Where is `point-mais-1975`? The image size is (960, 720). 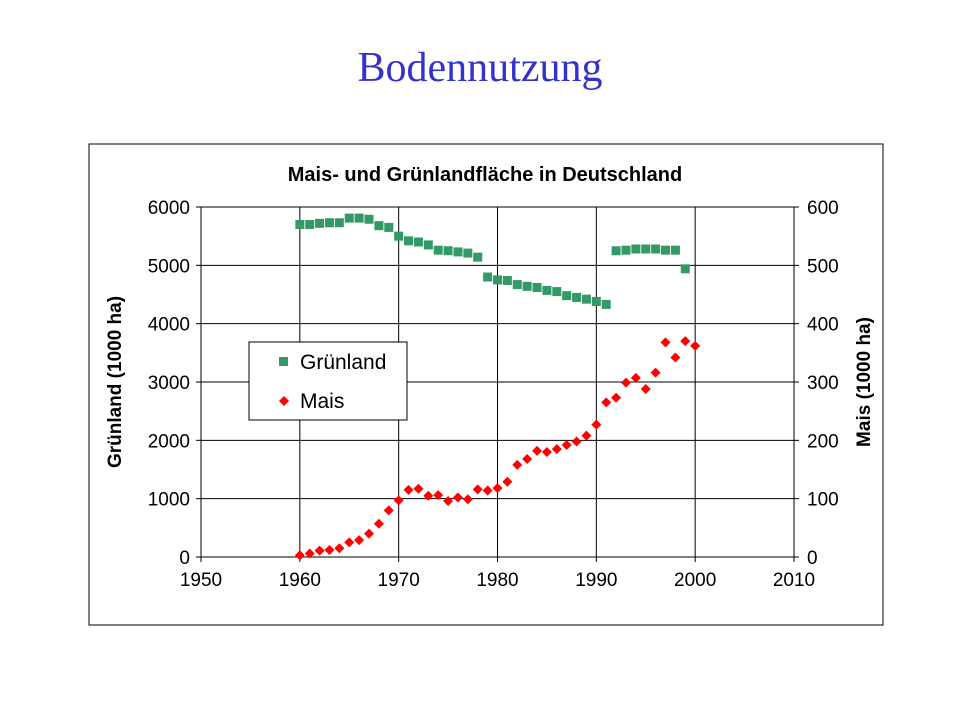 point-mais-1975 is located at coordinates (448, 501).